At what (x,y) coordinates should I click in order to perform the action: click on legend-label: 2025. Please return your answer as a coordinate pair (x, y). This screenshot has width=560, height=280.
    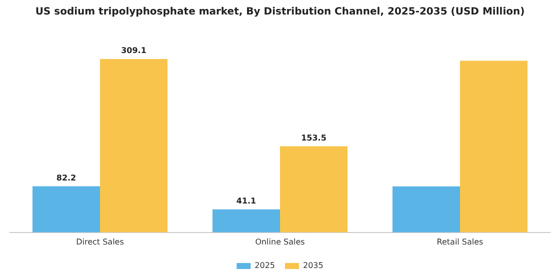
    Looking at the image, I should click on (264, 265).